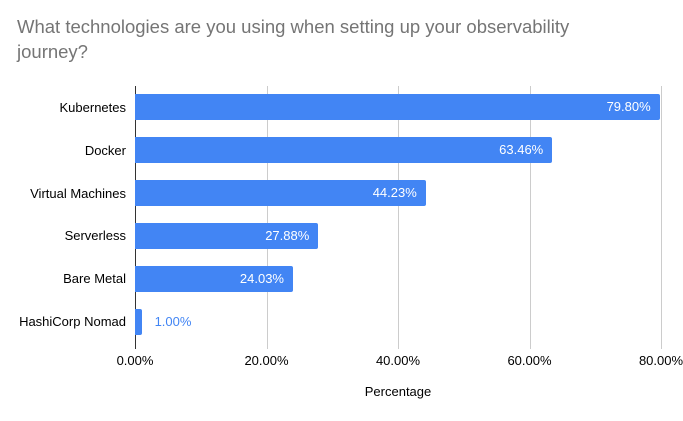  Describe the element at coordinates (227, 235) in the screenshot. I see `bar: 27.88%` at that location.